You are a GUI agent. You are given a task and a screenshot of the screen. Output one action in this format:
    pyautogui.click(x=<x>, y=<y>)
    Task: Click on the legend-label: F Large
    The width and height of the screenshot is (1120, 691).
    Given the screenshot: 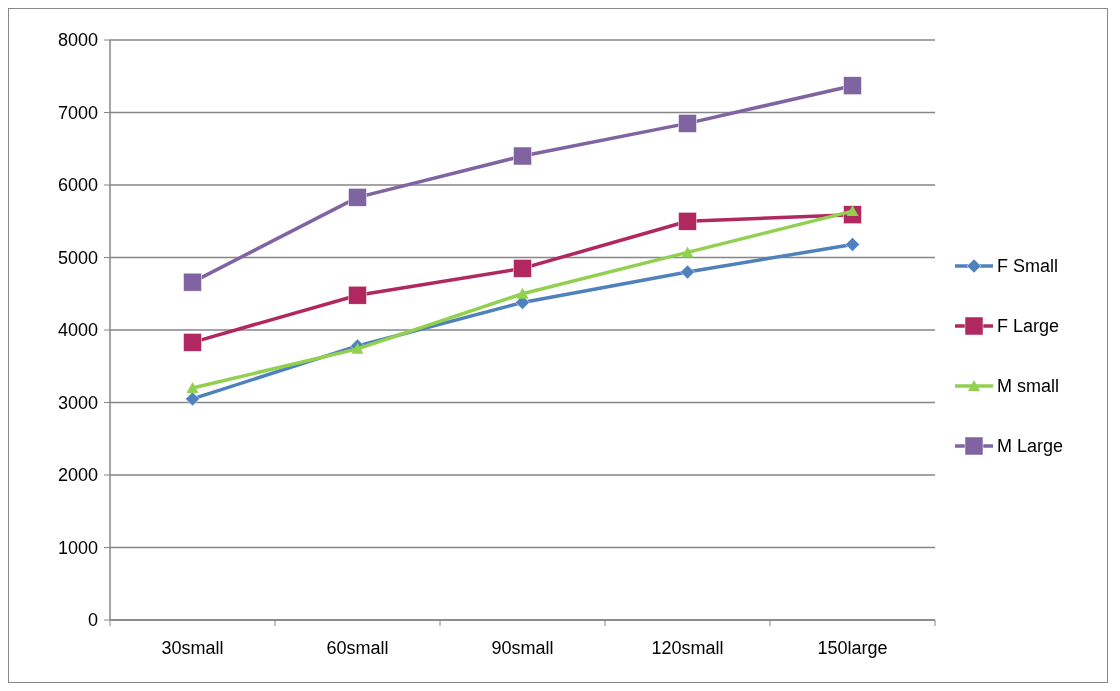 What is the action you would take?
    pyautogui.click(x=1028, y=326)
    